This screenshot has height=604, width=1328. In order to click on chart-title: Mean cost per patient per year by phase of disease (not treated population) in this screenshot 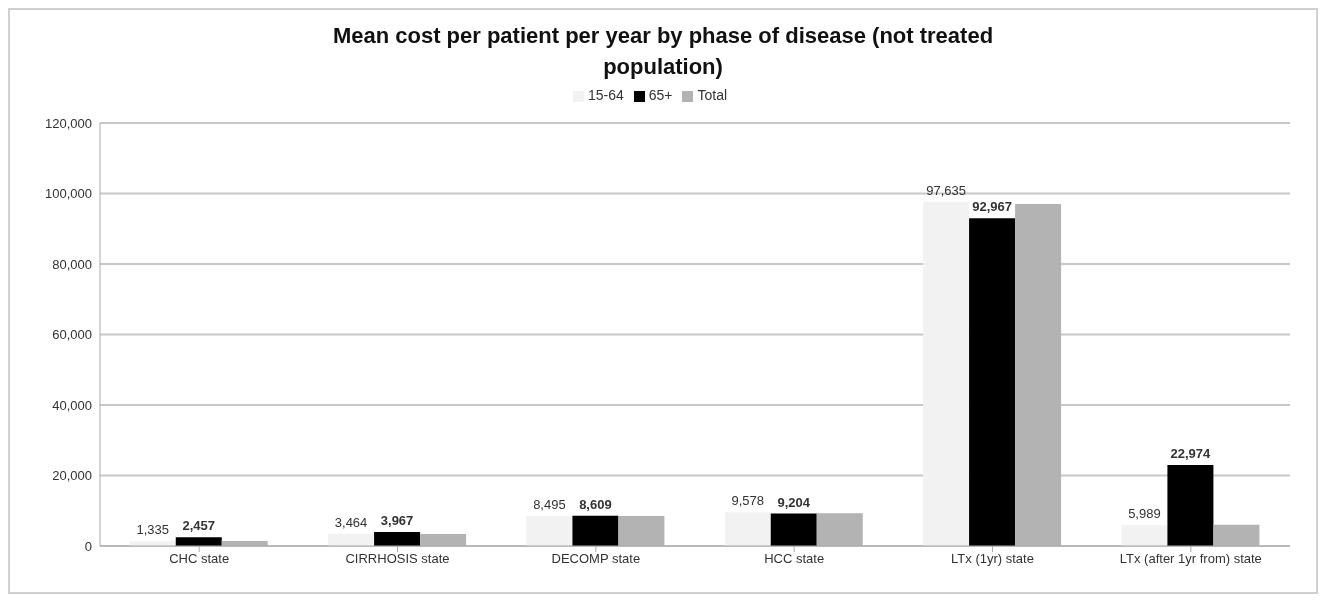, I will do `click(663, 51)`.